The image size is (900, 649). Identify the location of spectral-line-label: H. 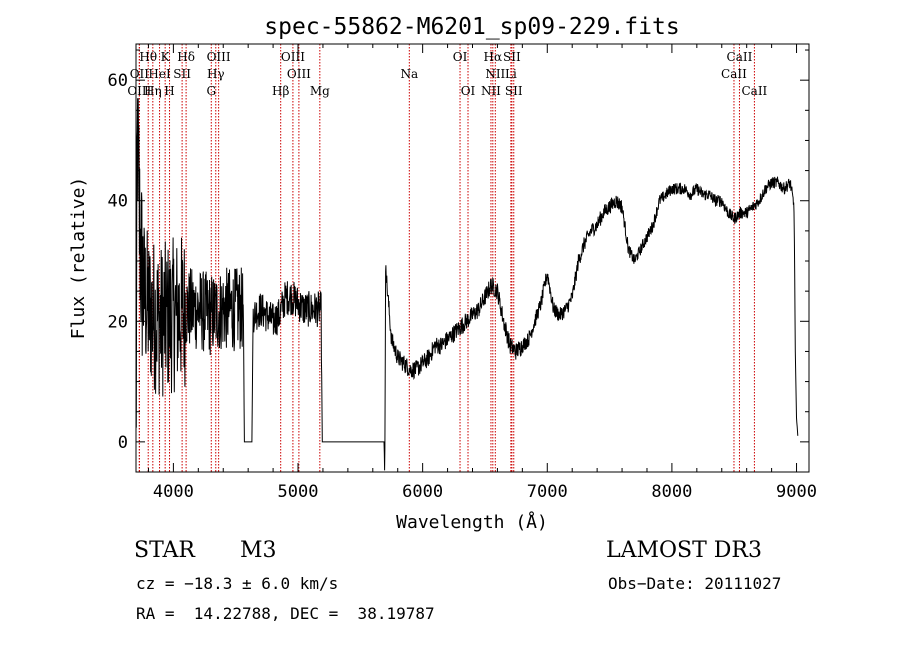
(169, 91).